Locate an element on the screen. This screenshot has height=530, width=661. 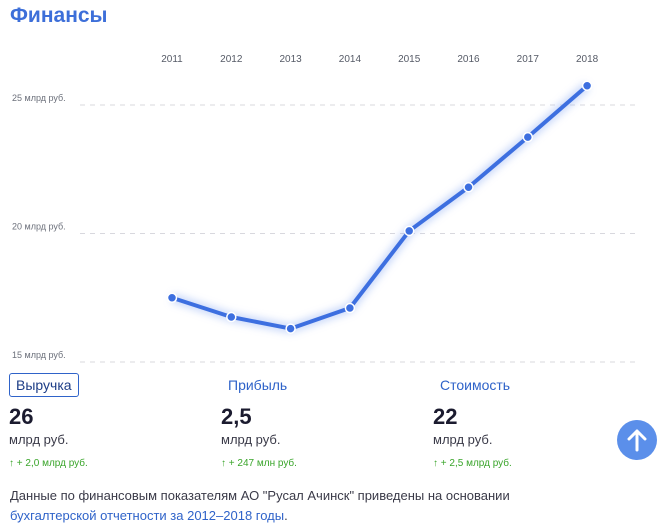
tab-revenue: Выручка is located at coordinates (44, 385).